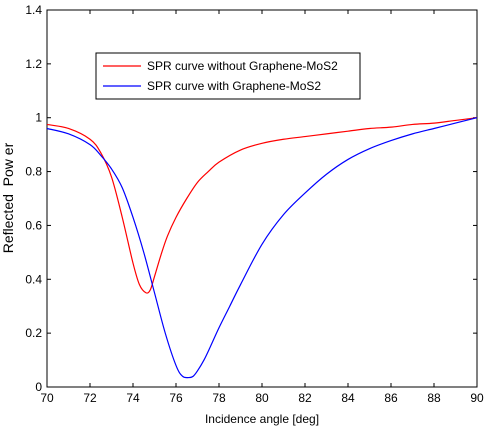 The image size is (484, 430). I want to click on y-tick-label: 0, so click(38, 387).